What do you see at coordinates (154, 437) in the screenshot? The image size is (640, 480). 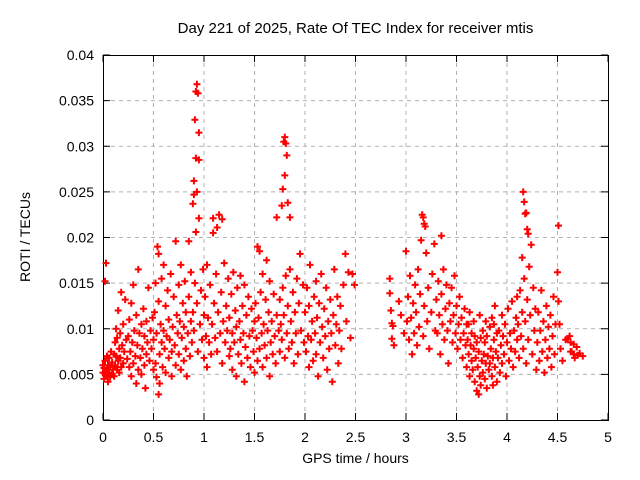 I see `x-tick-label: 0.5` at bounding box center [154, 437].